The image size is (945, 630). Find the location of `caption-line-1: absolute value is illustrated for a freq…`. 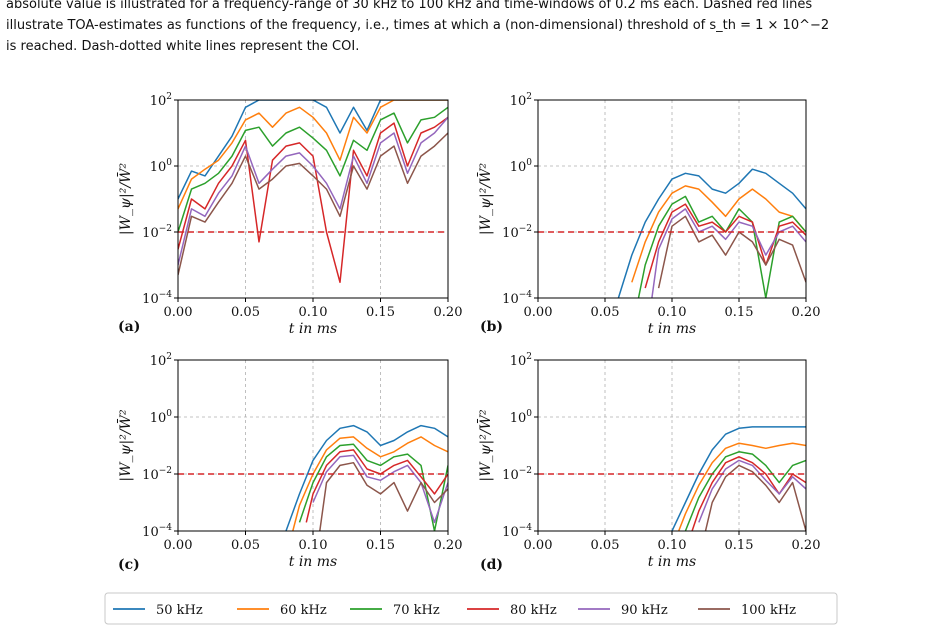

caption-line-1: absolute value is illustrated for a freq… is located at coordinates (409, 6).